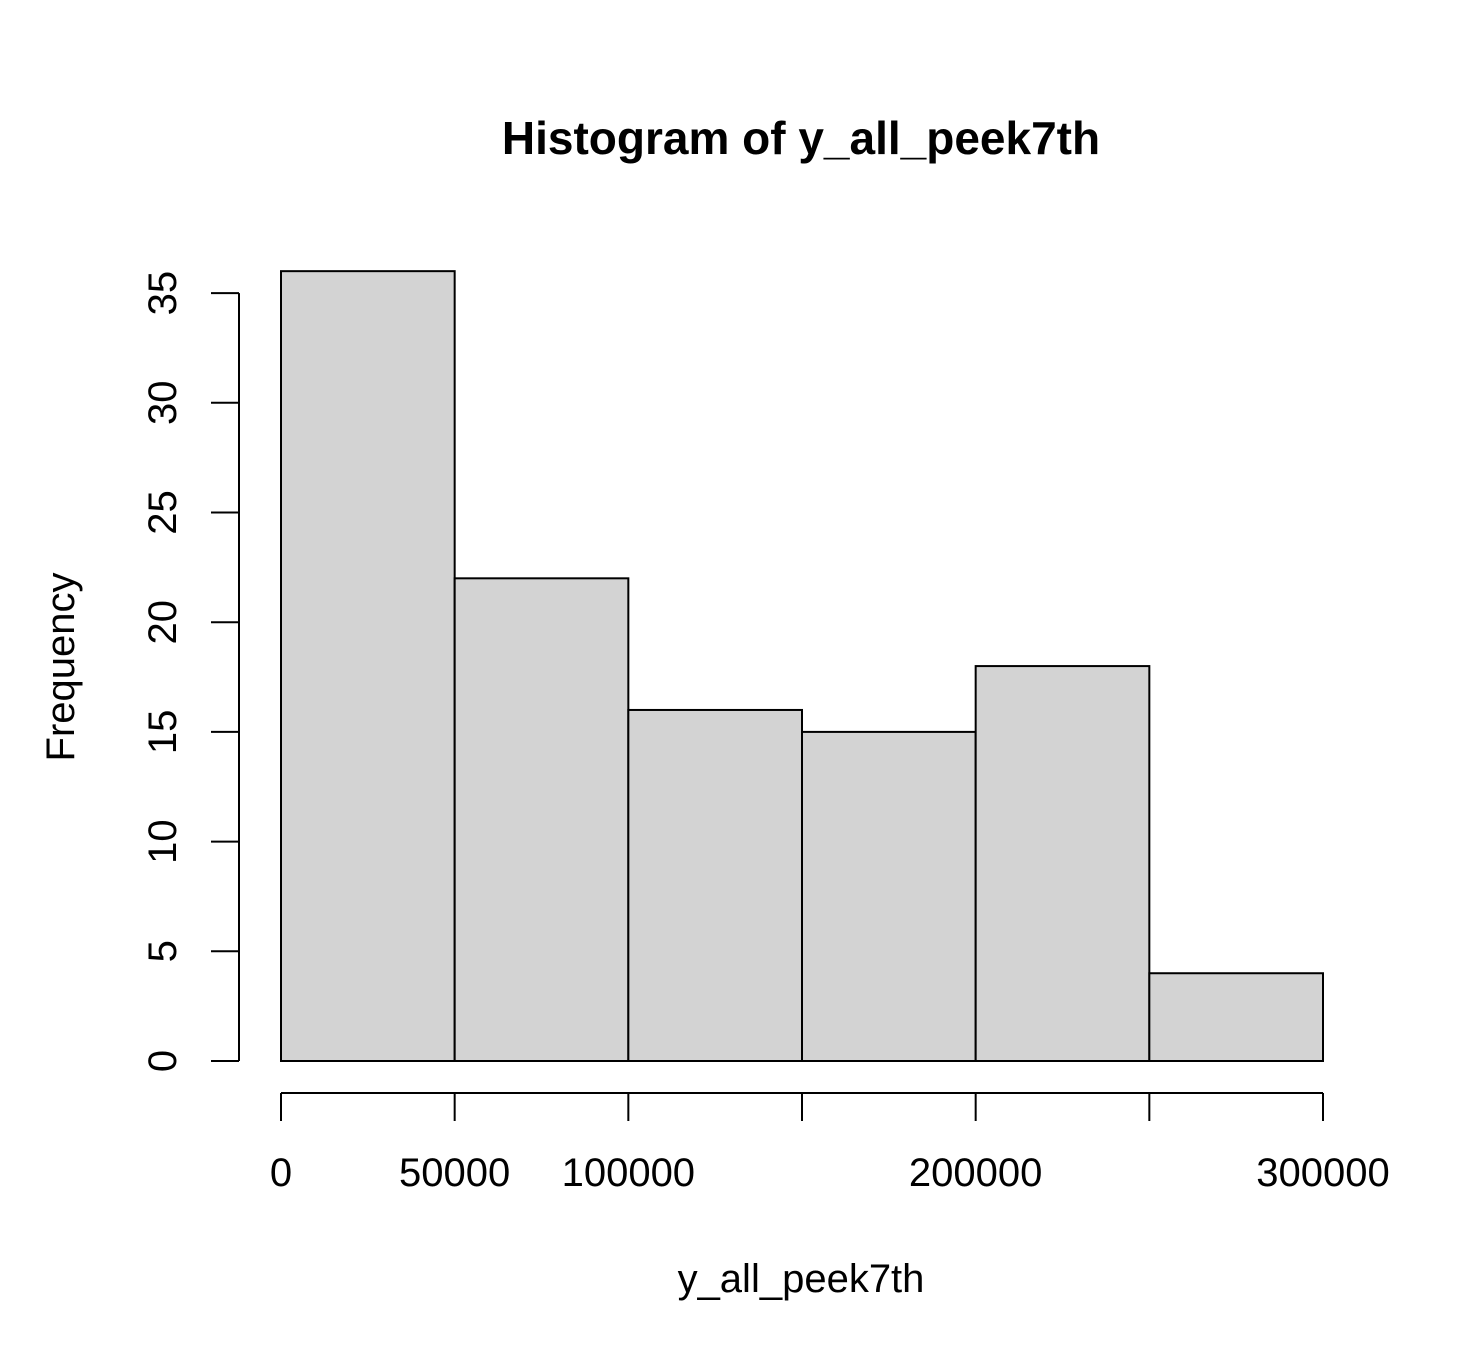 Image resolution: width=1472 pixels, height=1356 pixels. Describe the element at coordinates (281, 1173) in the screenshot. I see `x-tick-label-0: 0` at that location.